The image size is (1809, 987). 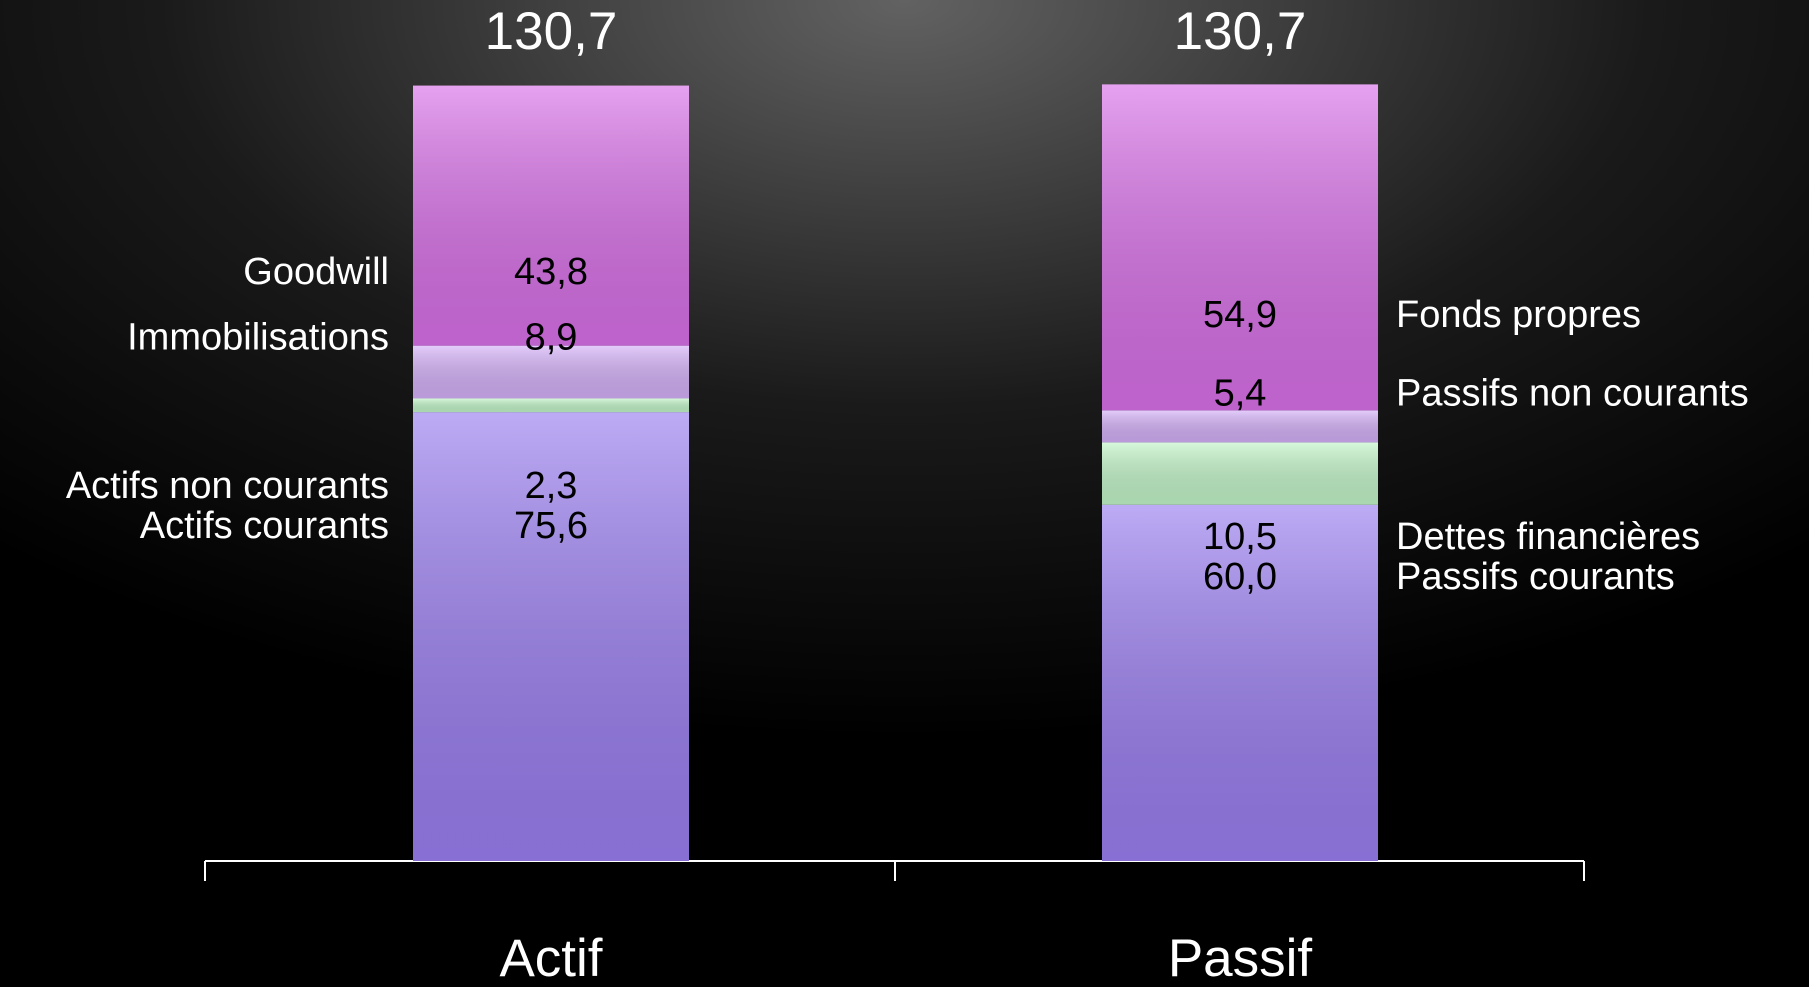 What do you see at coordinates (258, 338) in the screenshot?
I see `segment-label: Immobilisations` at bounding box center [258, 338].